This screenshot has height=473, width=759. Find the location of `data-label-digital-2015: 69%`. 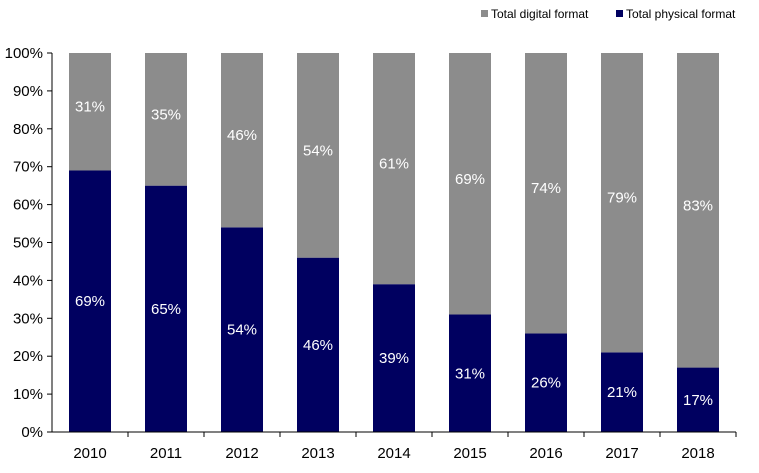

data-label-digital-2015: 69% is located at coordinates (470, 179).